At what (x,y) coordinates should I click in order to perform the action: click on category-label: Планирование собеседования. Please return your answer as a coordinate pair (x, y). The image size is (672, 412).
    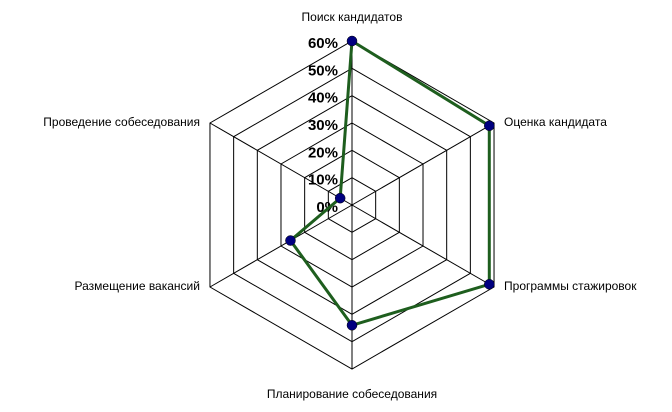
    Looking at the image, I should click on (352, 394).